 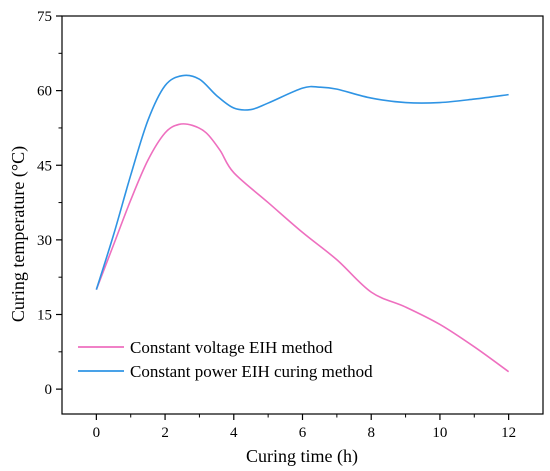 What do you see at coordinates (508, 433) in the screenshot?
I see `x-tick-label: 12` at bounding box center [508, 433].